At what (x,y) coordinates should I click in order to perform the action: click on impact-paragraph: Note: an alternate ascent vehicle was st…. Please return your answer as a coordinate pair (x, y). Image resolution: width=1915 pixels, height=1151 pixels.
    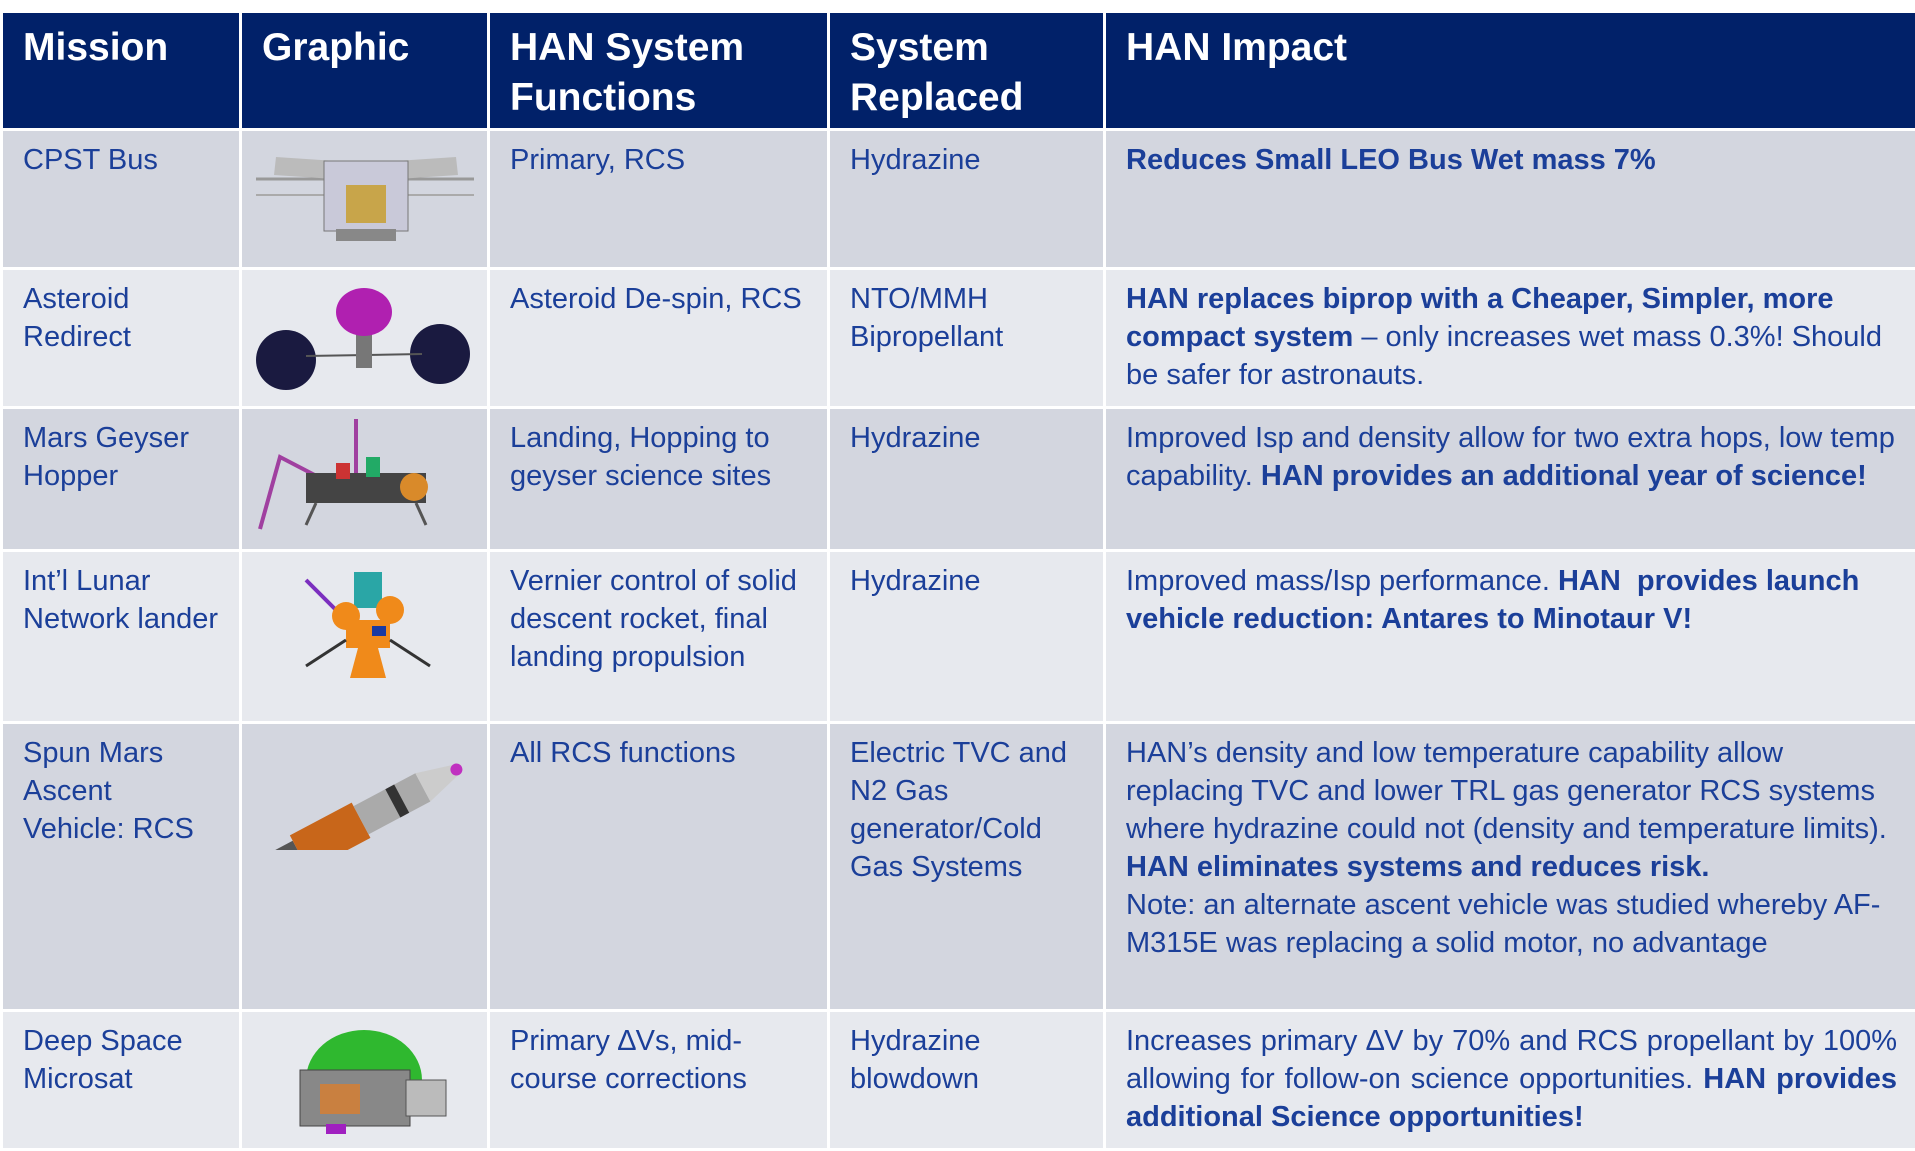
    Looking at the image, I should click on (1511, 924).